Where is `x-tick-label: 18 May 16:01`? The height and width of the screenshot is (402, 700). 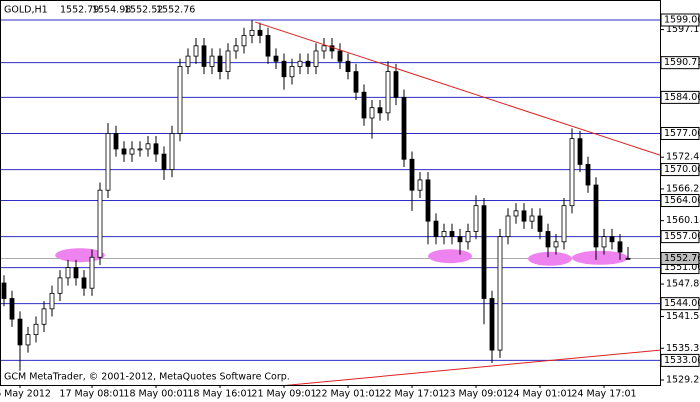
x-tick-label: 18 May 16:01 is located at coordinates (219, 394).